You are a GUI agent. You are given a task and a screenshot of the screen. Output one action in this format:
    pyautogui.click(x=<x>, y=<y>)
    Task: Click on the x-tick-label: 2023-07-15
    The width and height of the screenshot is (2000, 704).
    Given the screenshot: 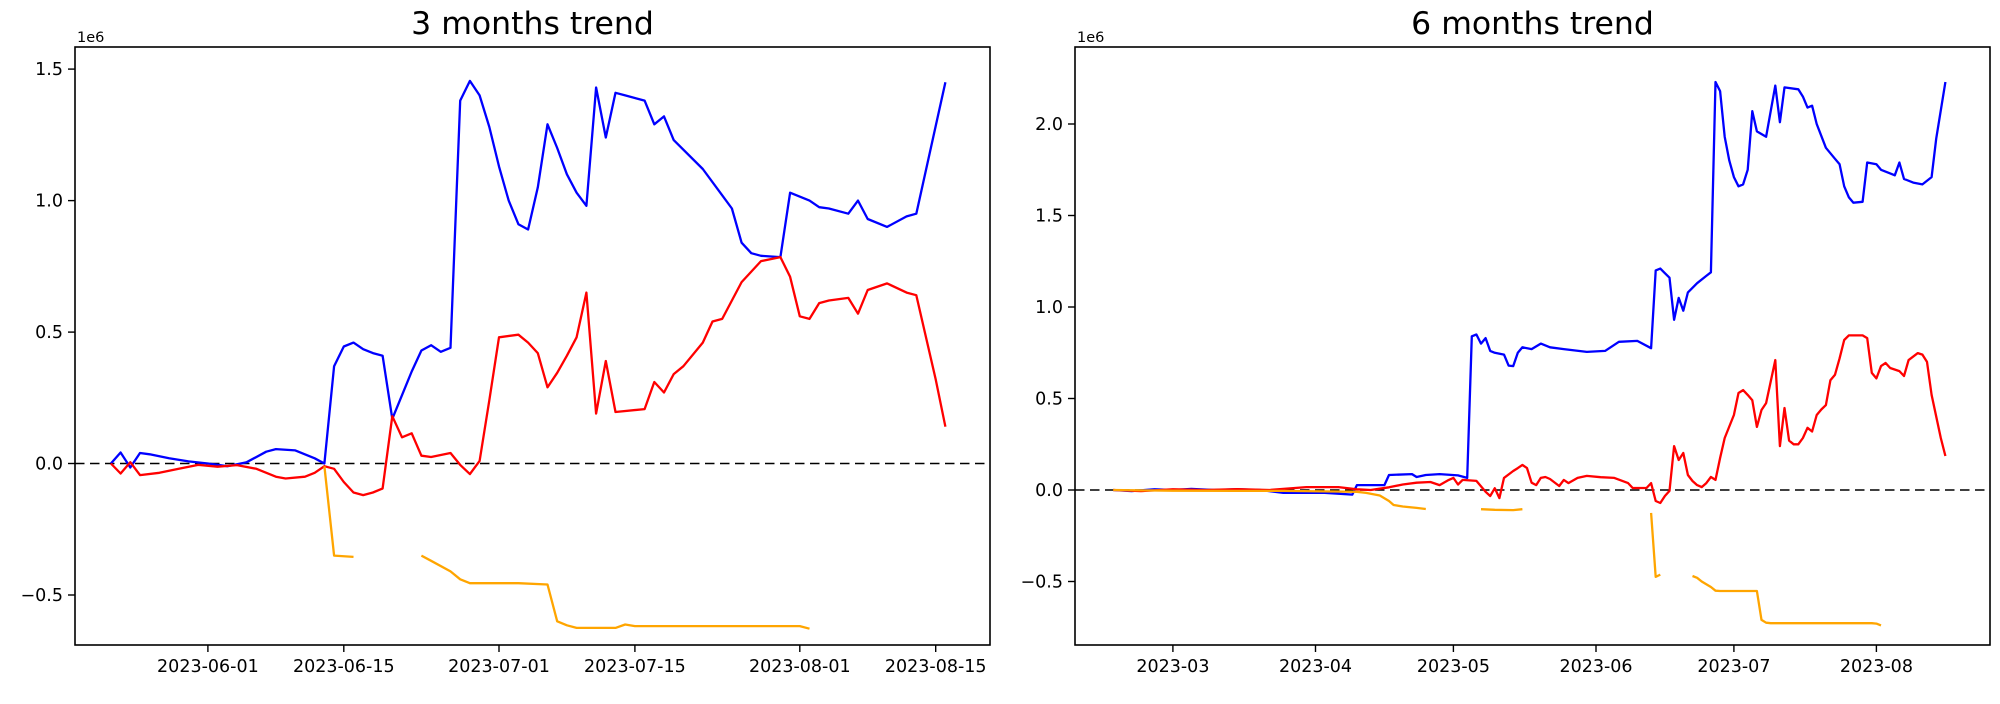 What is the action you would take?
    pyautogui.click(x=635, y=667)
    